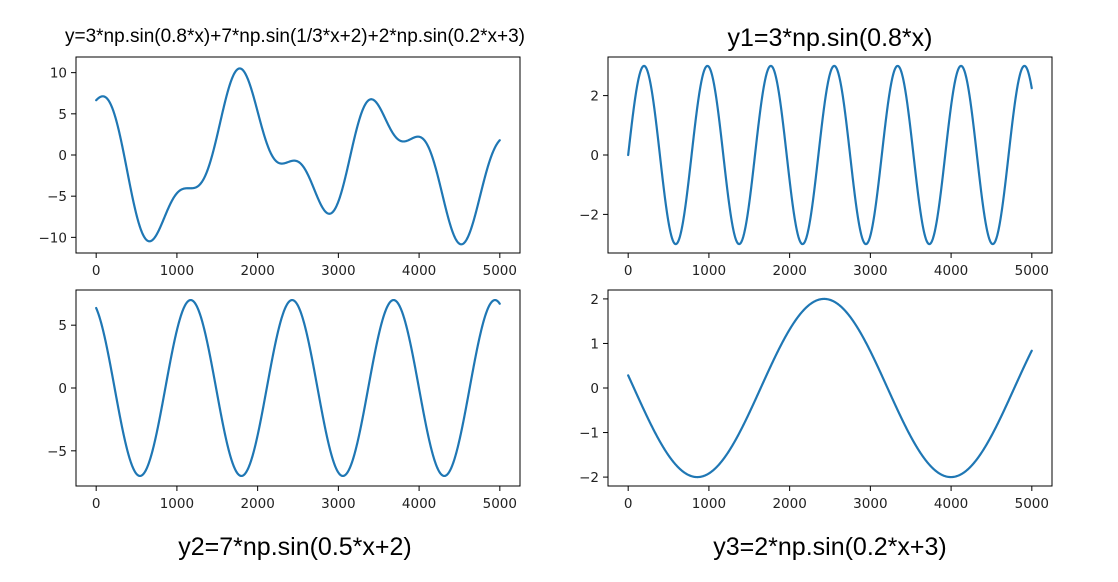  I want to click on subplot-title: y3=2*np.sin(0.2*x+3), so click(829, 547).